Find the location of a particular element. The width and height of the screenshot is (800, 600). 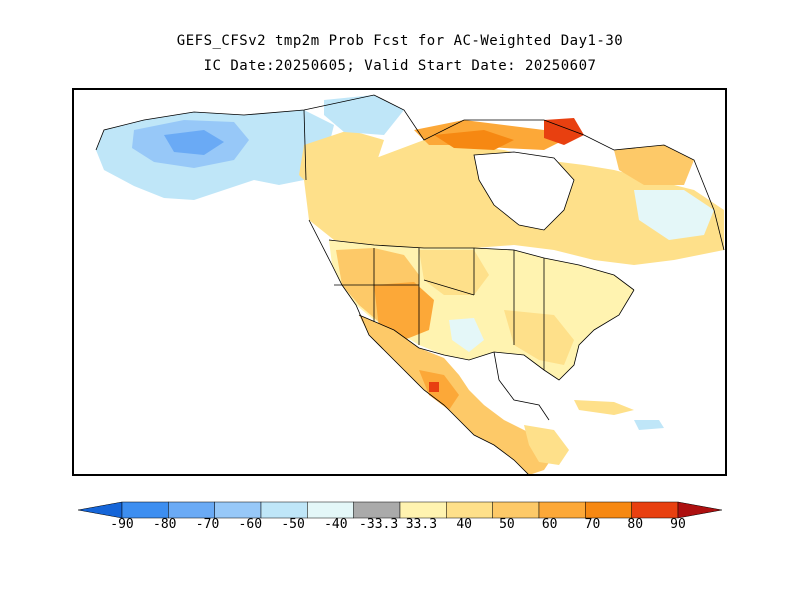

hudson-bay-outline is located at coordinates (524, 191).